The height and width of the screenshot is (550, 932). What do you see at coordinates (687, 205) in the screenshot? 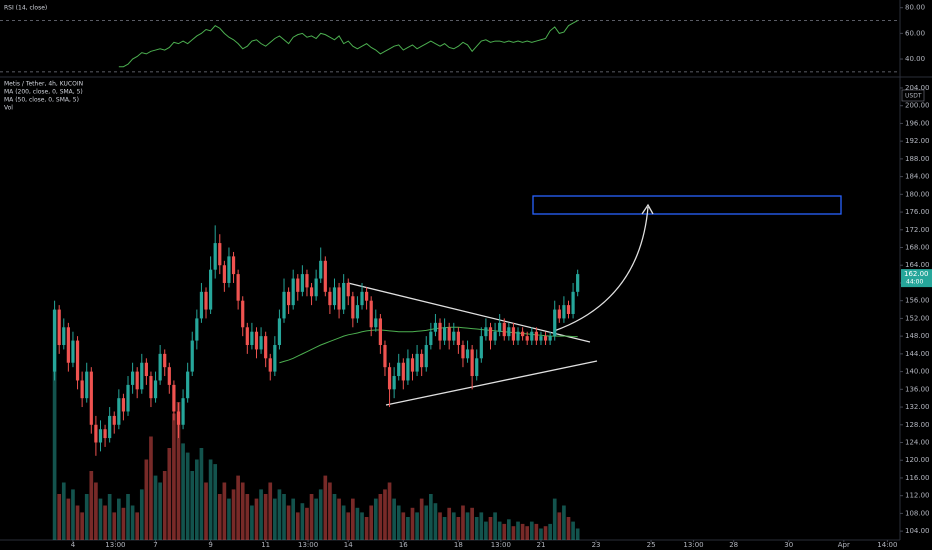
I see `target-zone` at bounding box center [687, 205].